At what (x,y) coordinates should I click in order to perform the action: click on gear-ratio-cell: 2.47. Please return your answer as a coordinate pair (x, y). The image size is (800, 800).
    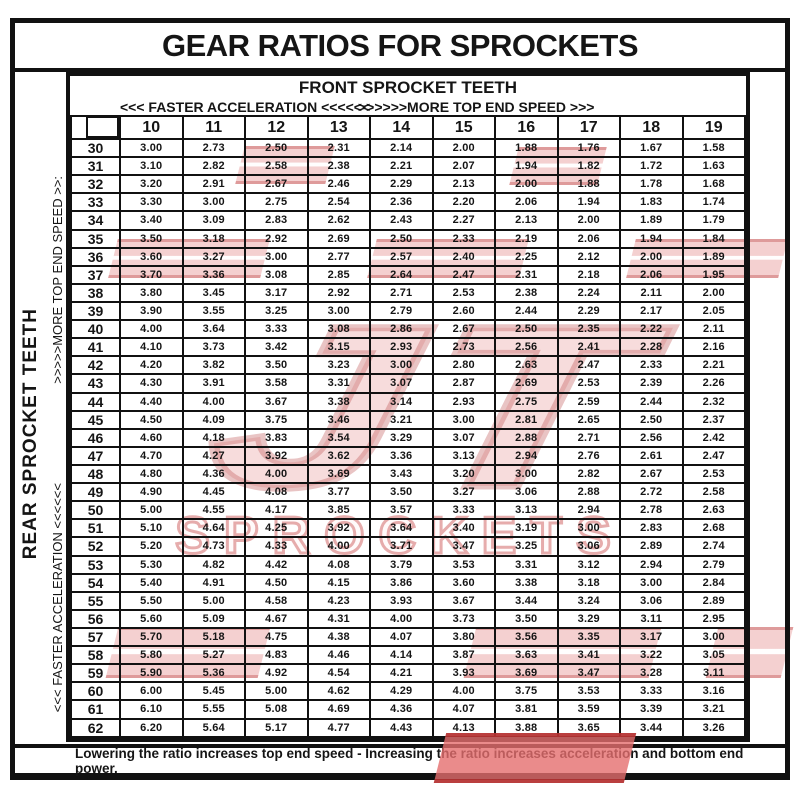
    Looking at the image, I should click on (713, 455).